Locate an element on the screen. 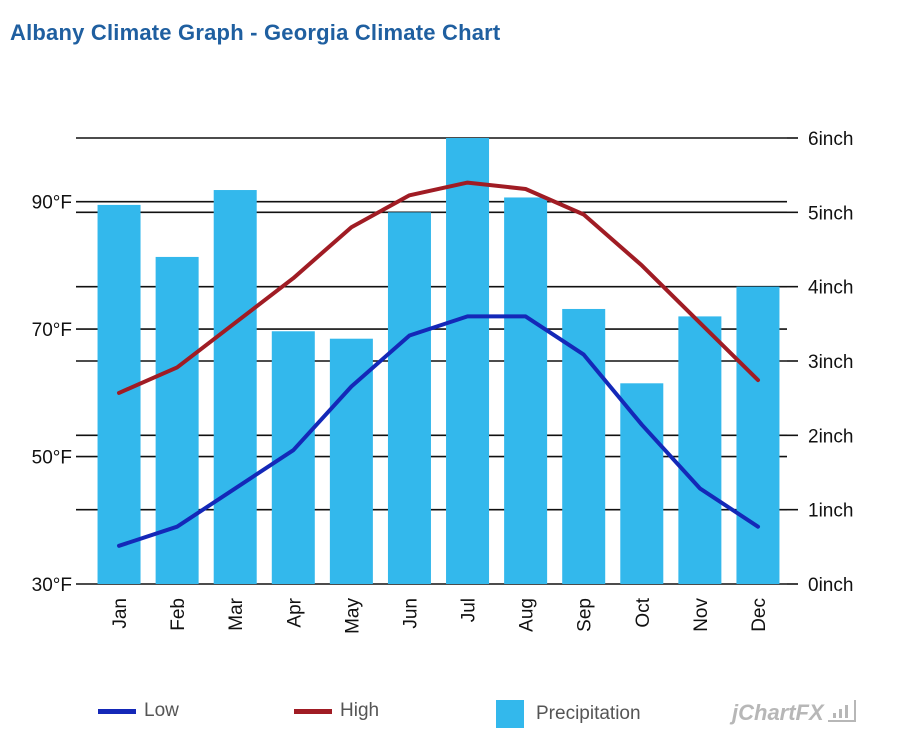  y-right-tick-label: 4inch is located at coordinates (830, 288).